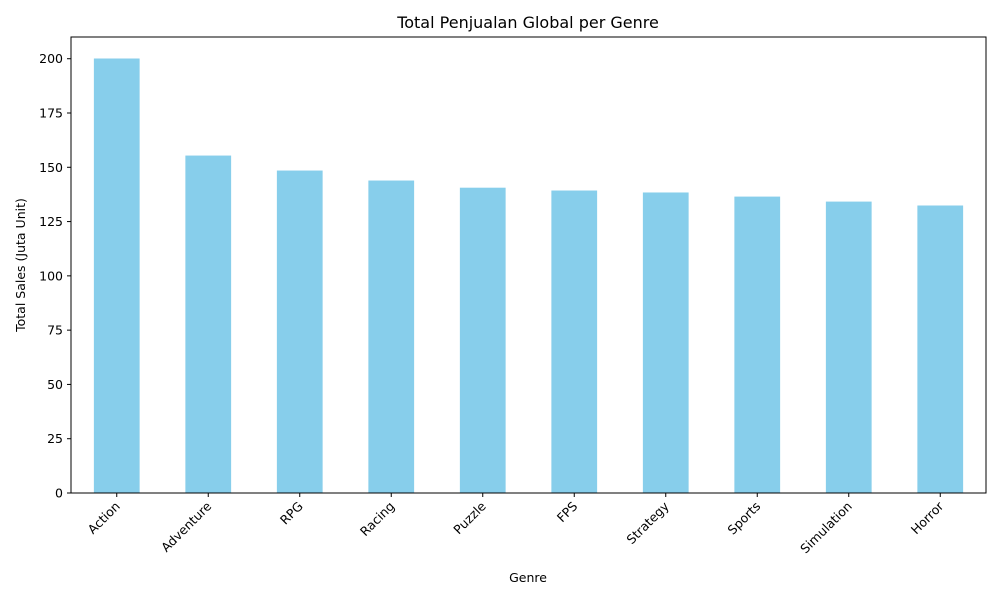 This screenshot has width=1000, height=600. I want to click on x-tick-label: Simulation, so click(826, 528).